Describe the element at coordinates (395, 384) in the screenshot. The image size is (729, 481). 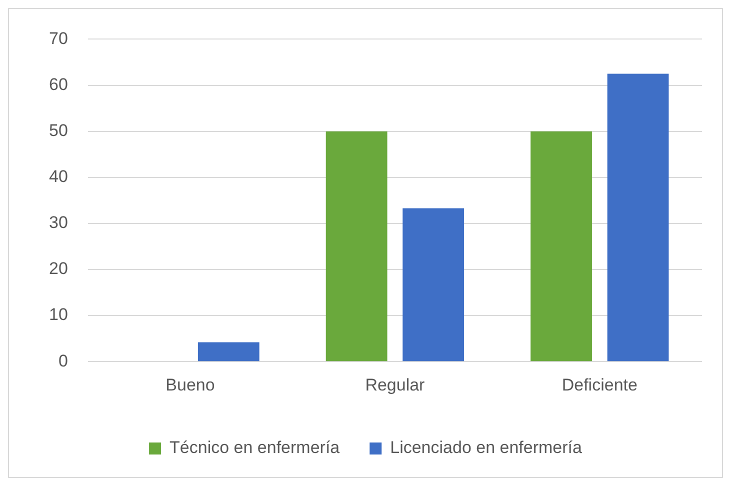
I see `x-tick-label: Regular` at that location.